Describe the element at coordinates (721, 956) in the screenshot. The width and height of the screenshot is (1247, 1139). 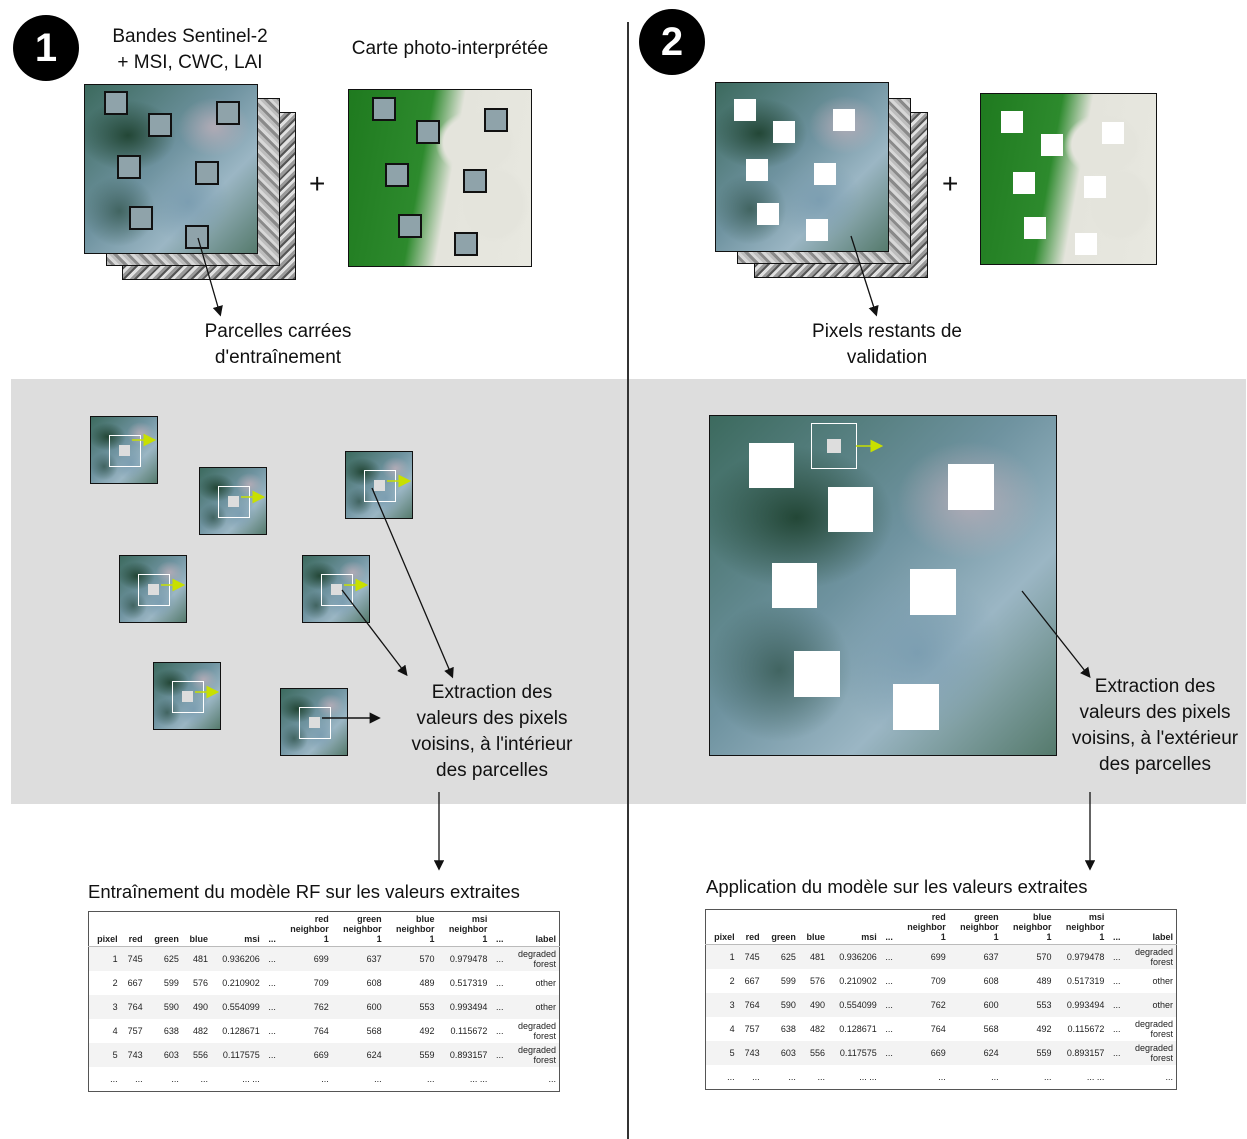
I see `table-cell: 1` at that location.